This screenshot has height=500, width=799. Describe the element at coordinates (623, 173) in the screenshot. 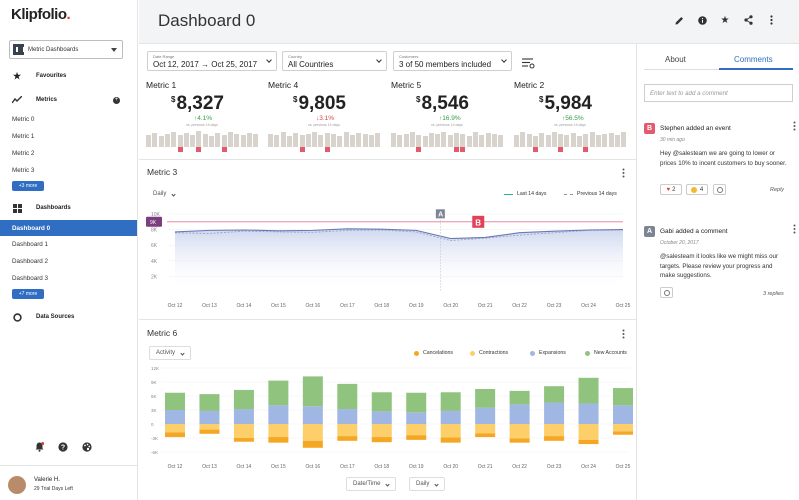

I see `metric3-more-icon` at that location.